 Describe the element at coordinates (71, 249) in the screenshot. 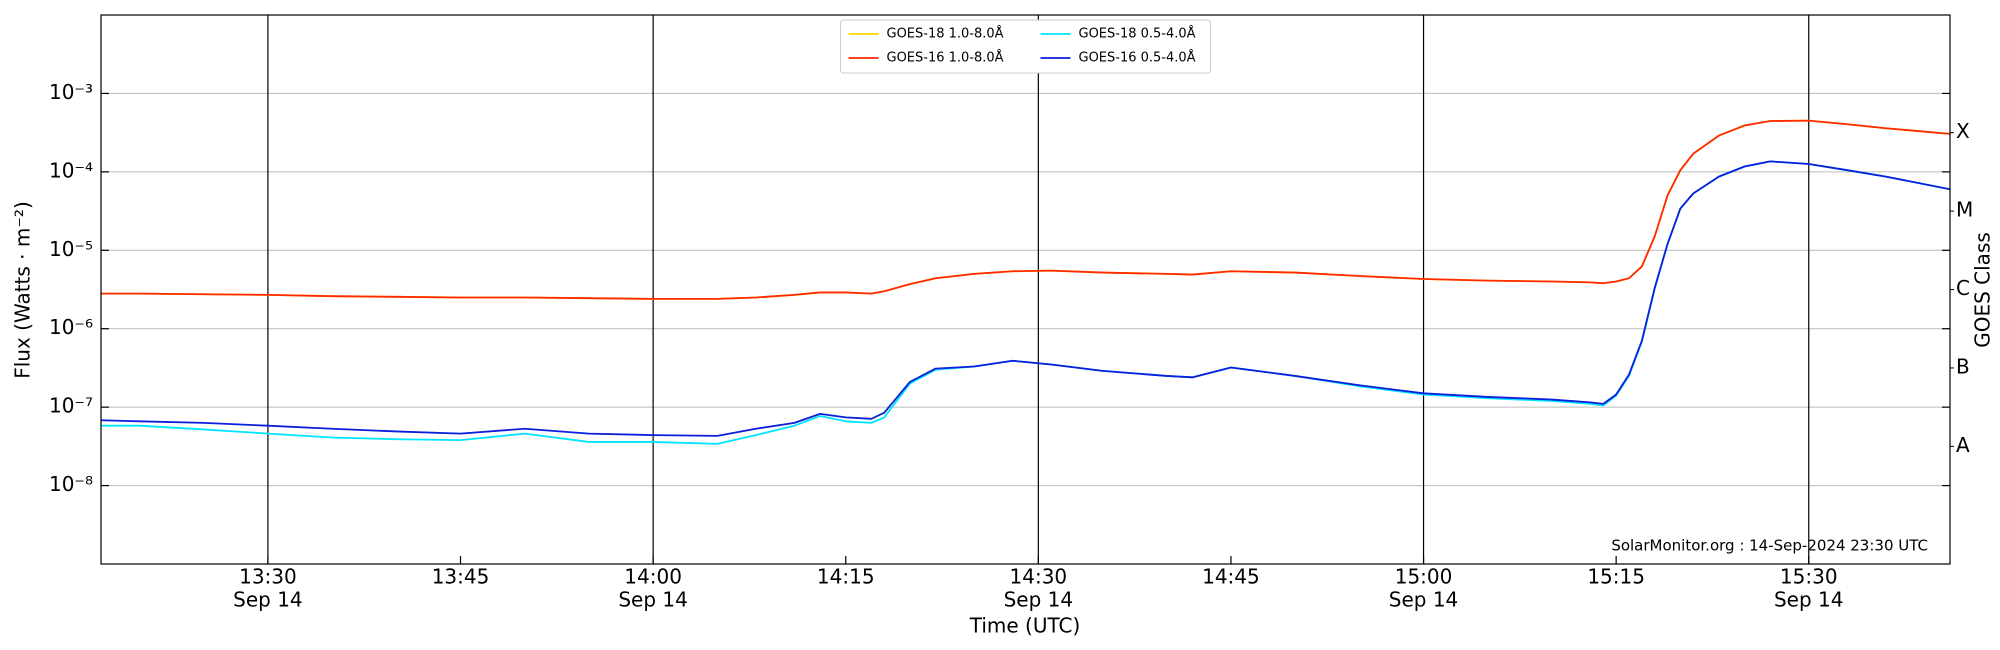

I see `y-tick-label: 10⁻⁵` at that location.